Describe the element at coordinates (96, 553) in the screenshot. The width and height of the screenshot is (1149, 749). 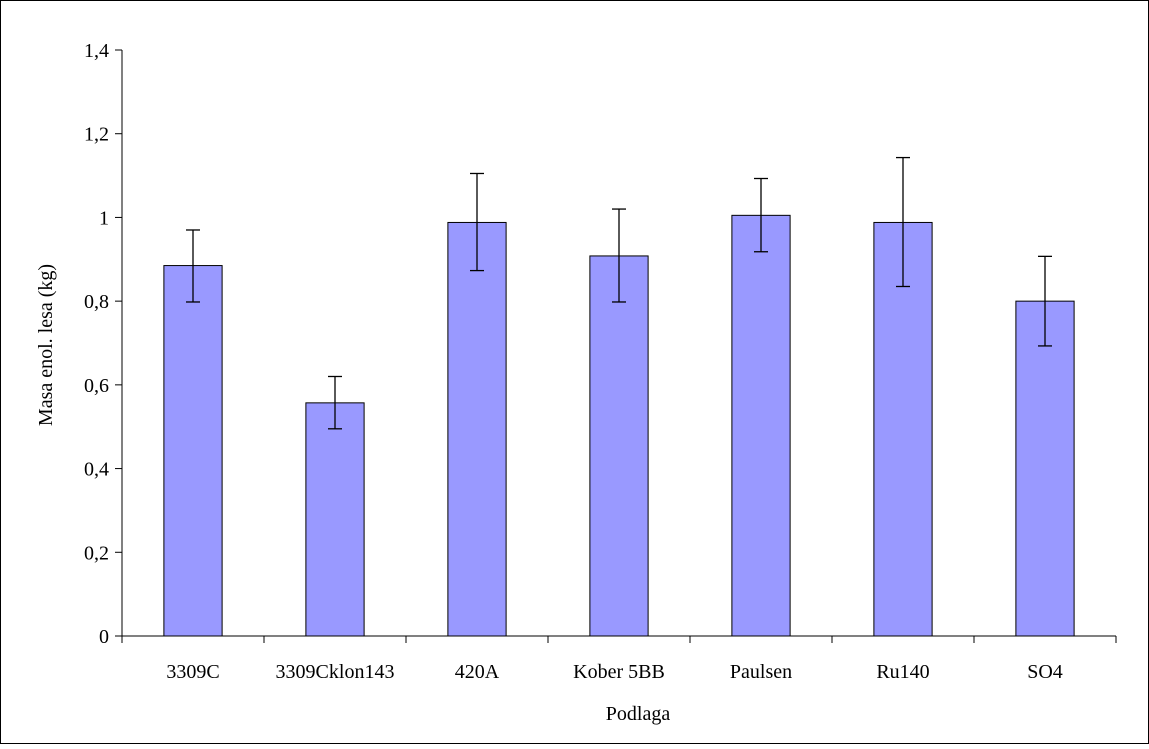
I see `y-tick-label: 0,2` at that location.